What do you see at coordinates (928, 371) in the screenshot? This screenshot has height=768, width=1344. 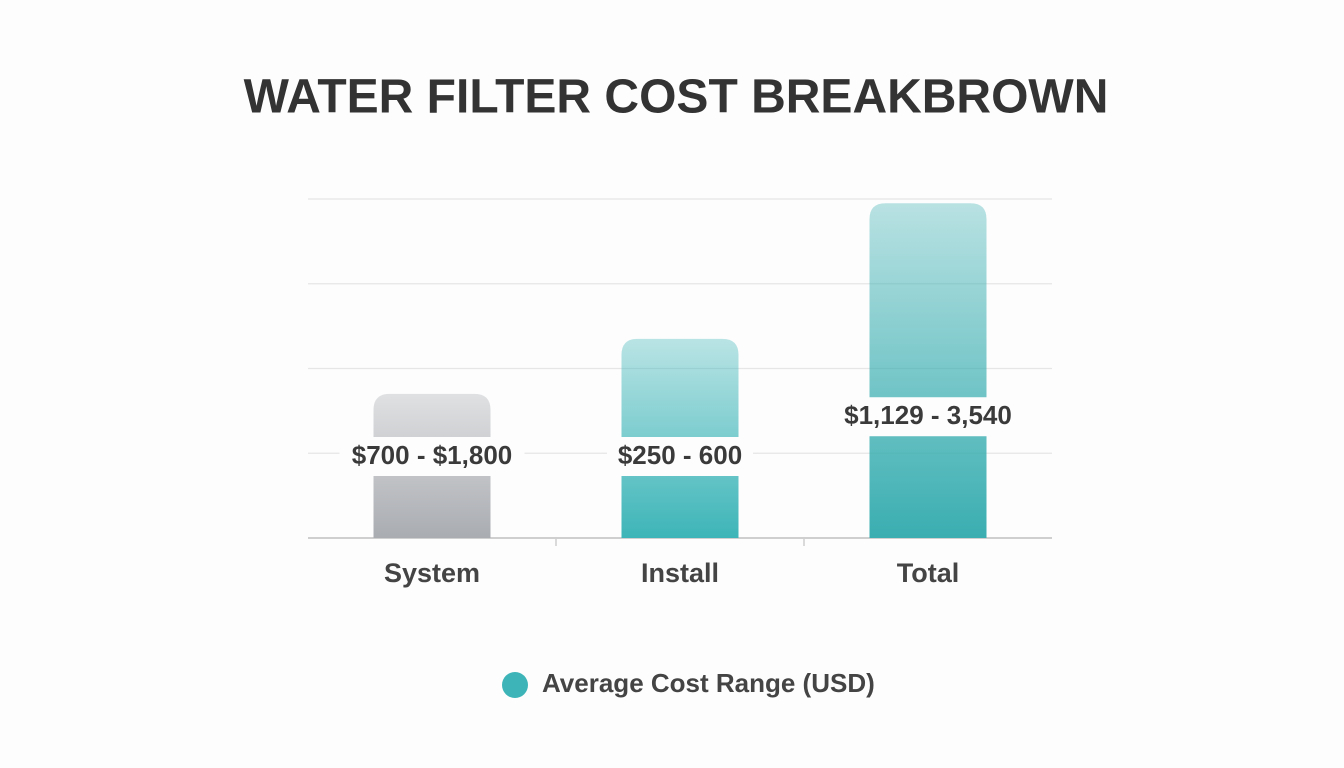 I see `bar` at bounding box center [928, 371].